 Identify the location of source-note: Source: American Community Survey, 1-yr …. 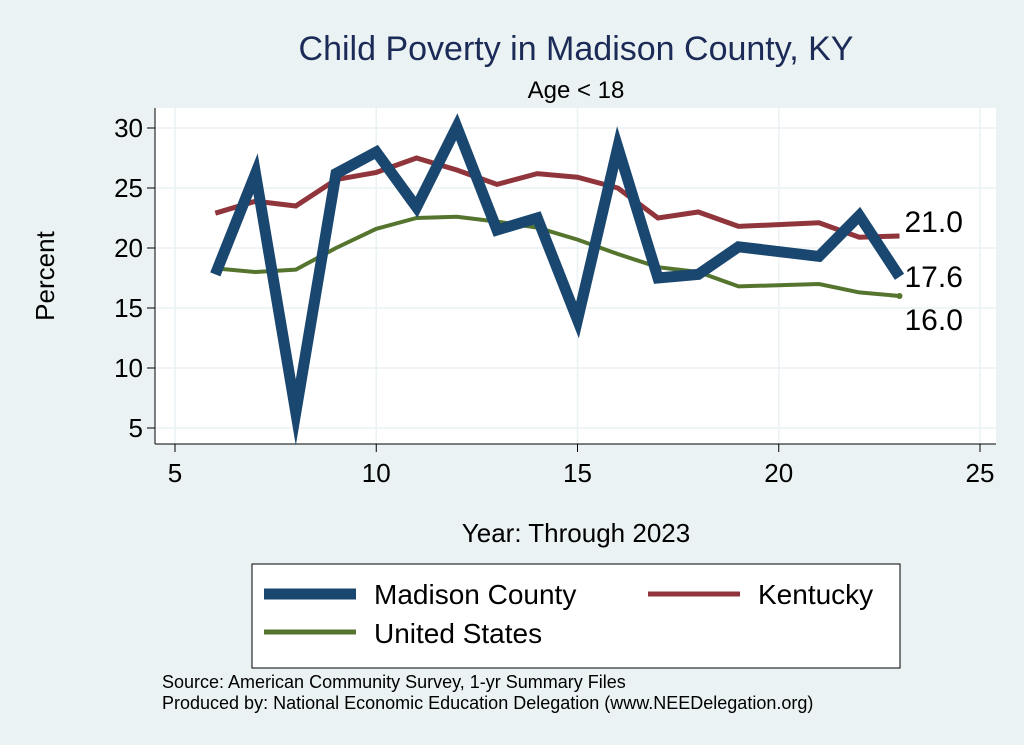
(394, 682).